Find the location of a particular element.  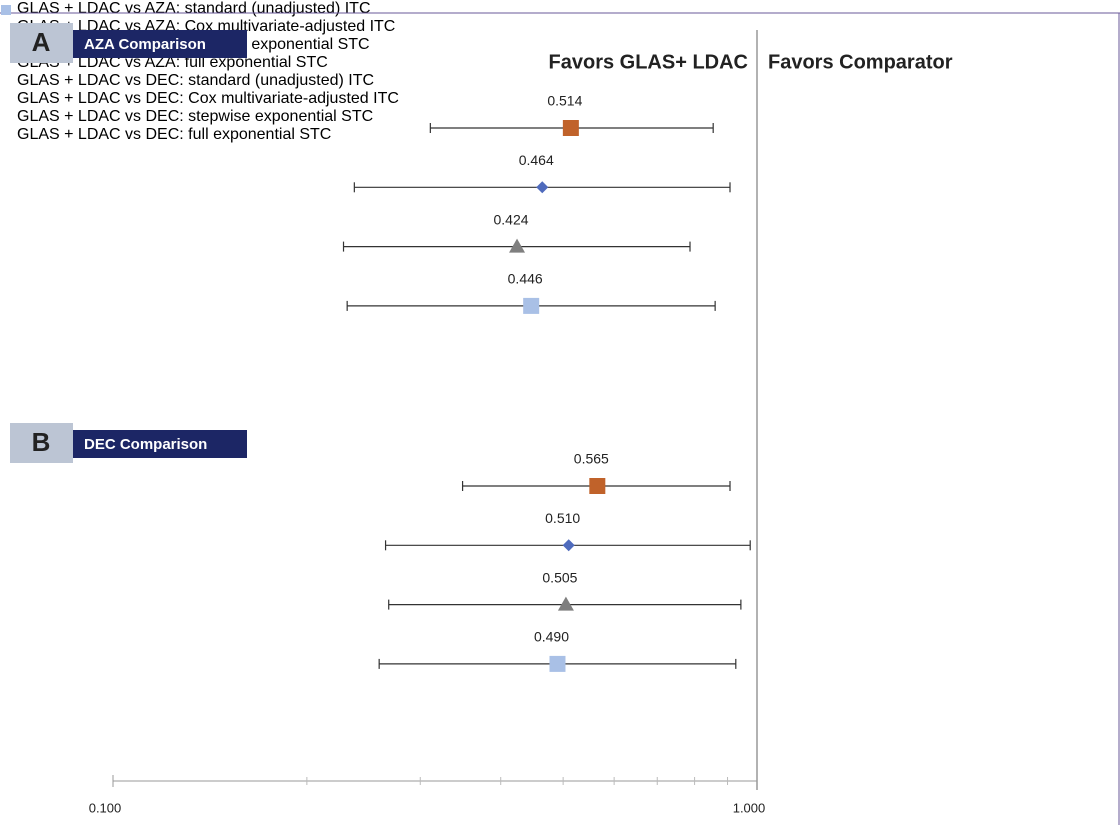

panel-label: B is located at coordinates (41, 442).